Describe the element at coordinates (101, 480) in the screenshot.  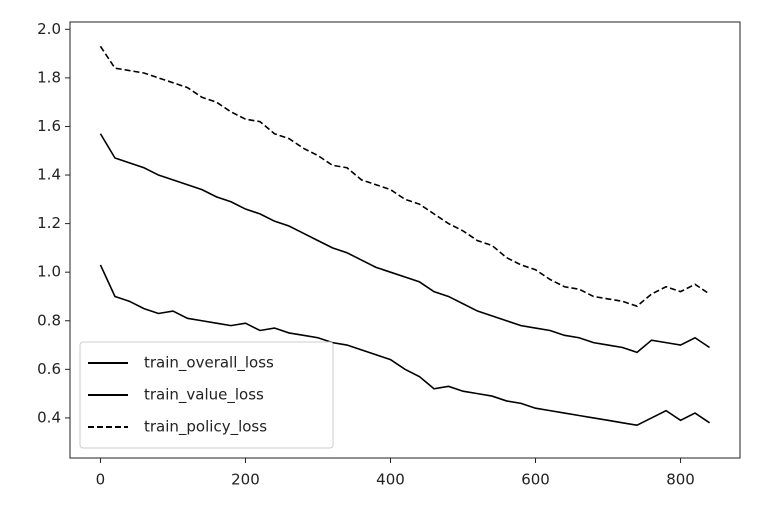
I see `x-tick-label: 0` at that location.